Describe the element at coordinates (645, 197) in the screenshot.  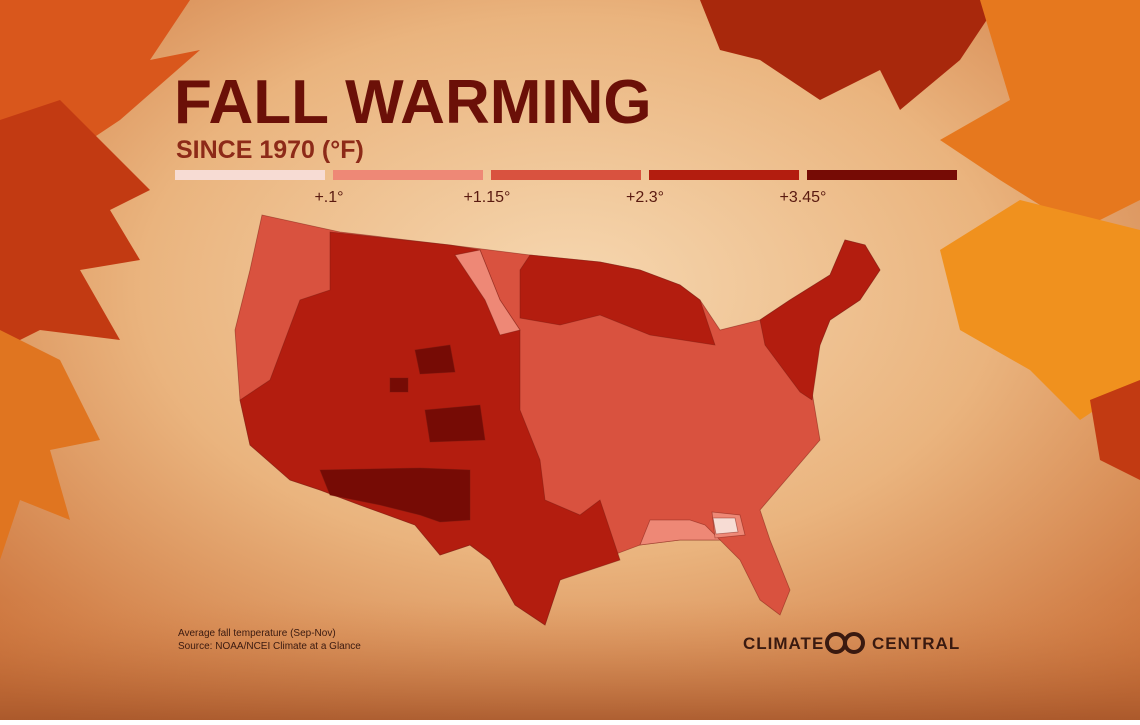
I see `legend-label: +2.3°` at that location.